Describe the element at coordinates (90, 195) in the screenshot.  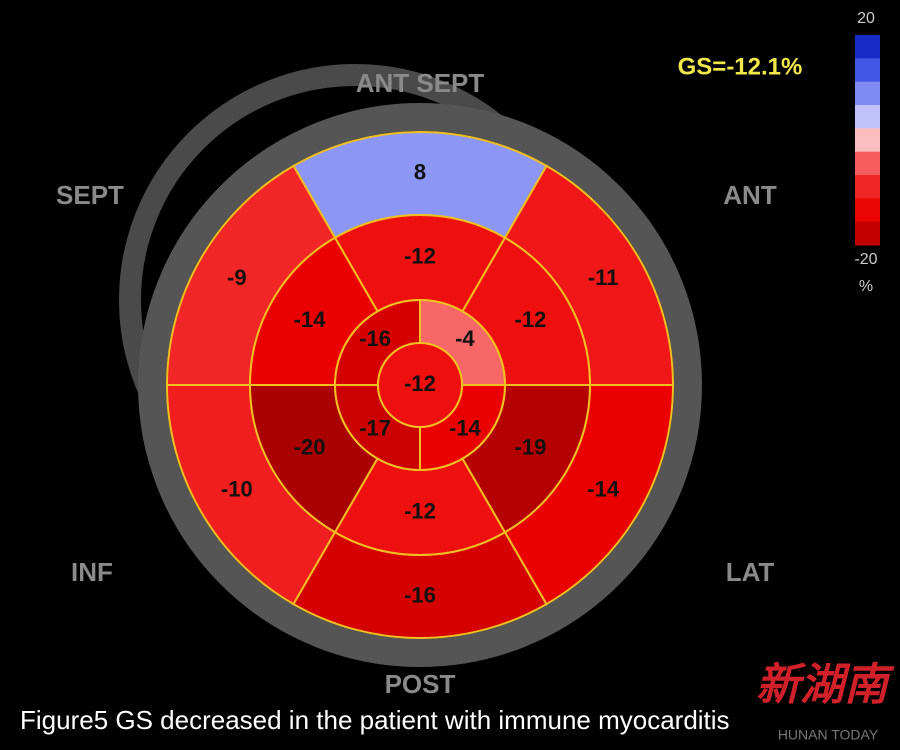
I see `orientation-label: SEPT` at that location.